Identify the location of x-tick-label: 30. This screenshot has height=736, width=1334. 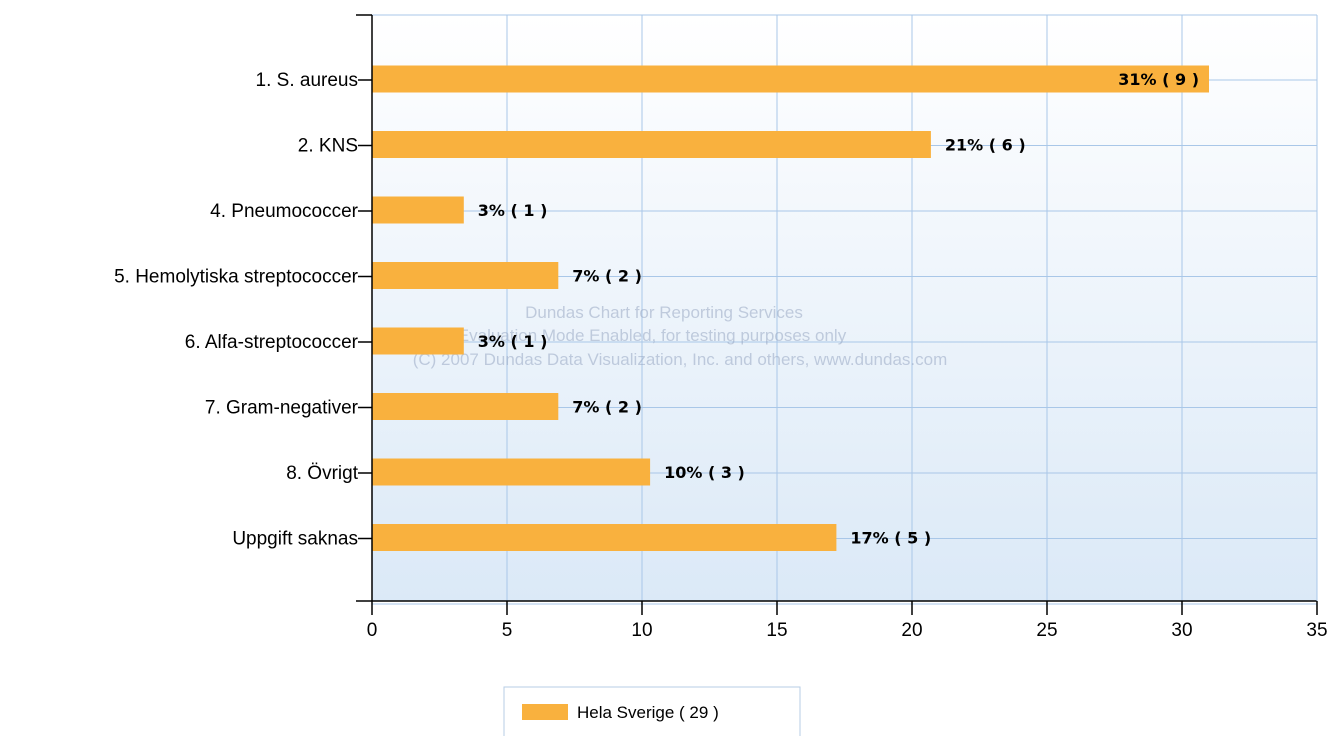
(1181, 630).